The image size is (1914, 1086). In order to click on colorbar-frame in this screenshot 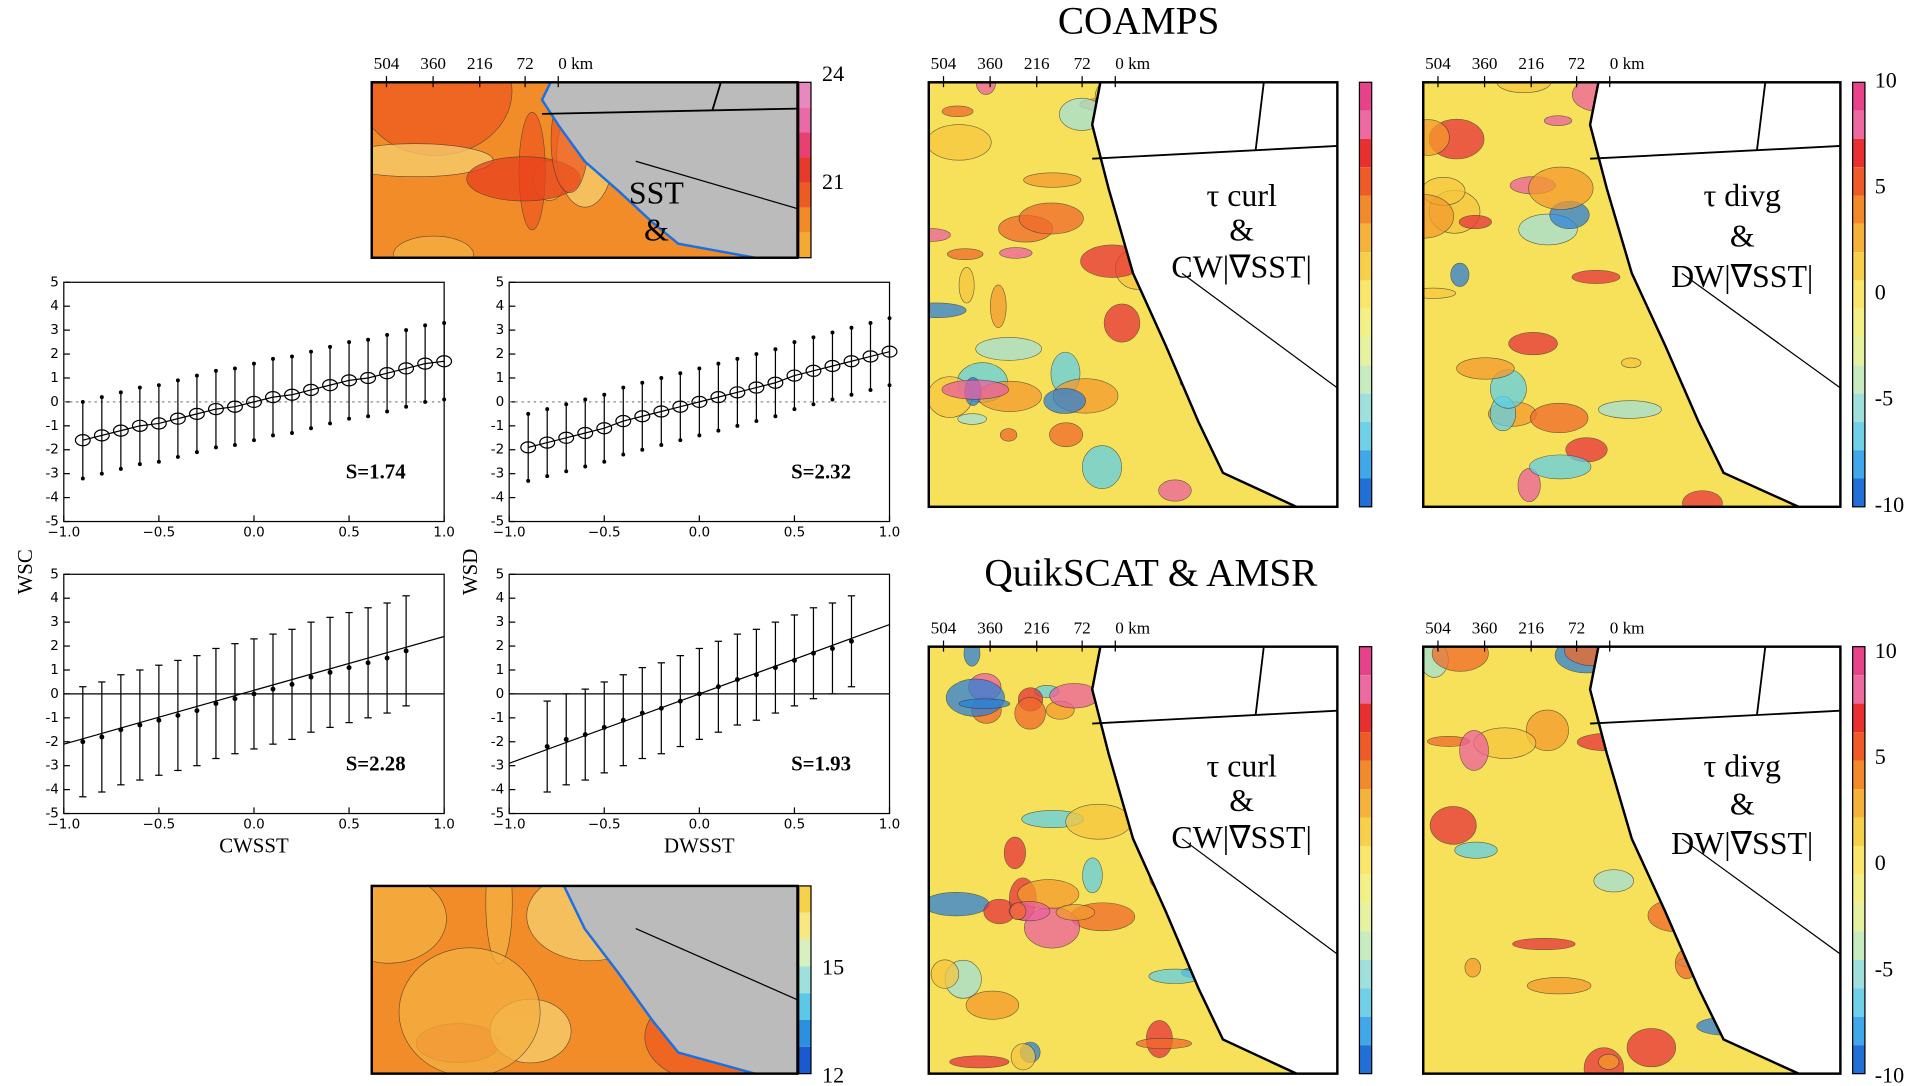, I will do `click(1859, 294)`.